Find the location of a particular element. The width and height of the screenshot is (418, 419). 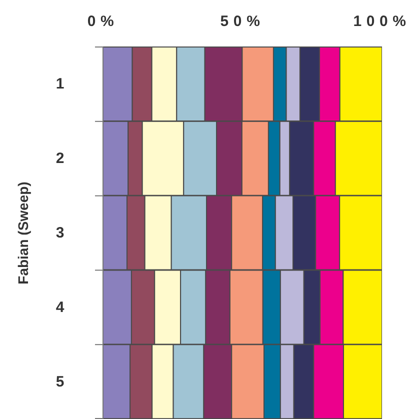

x-tick-label: 100% is located at coordinates (382, 21).